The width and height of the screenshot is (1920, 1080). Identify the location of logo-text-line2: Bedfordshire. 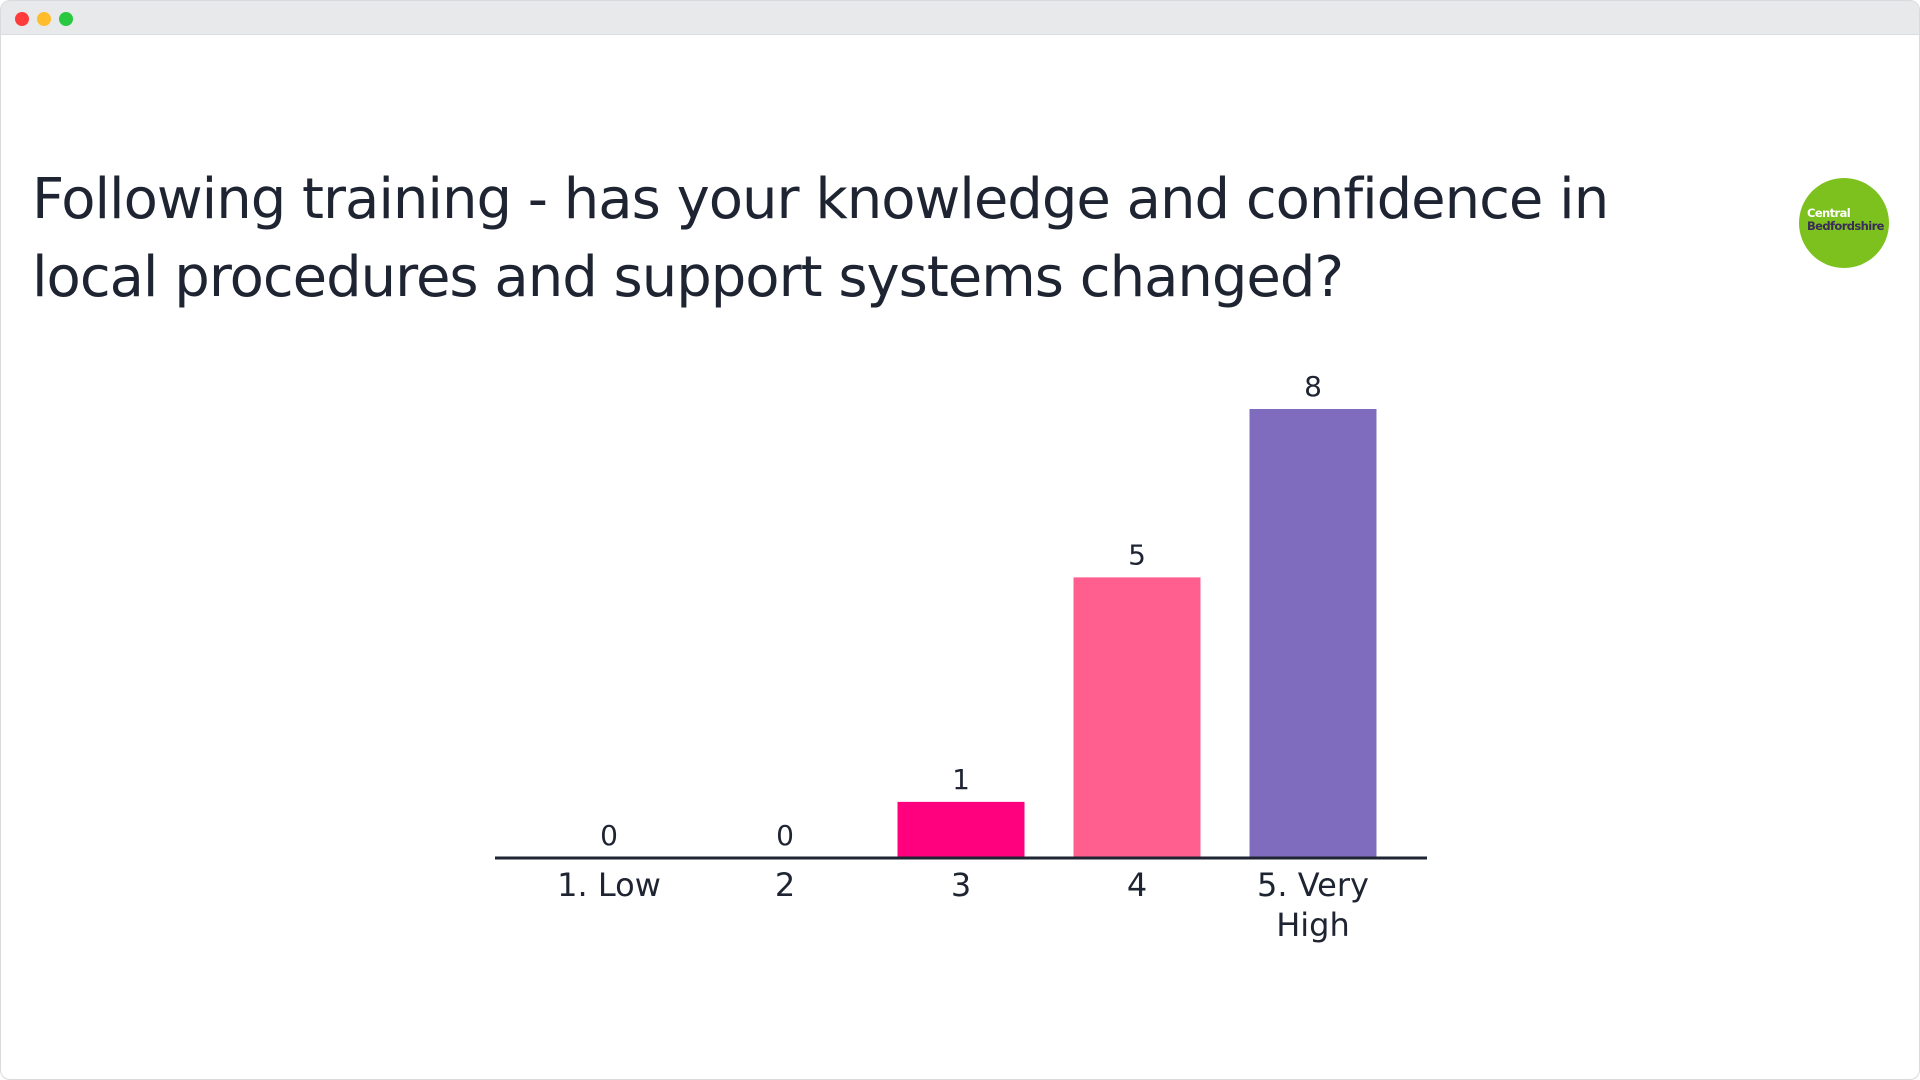
(1845, 226).